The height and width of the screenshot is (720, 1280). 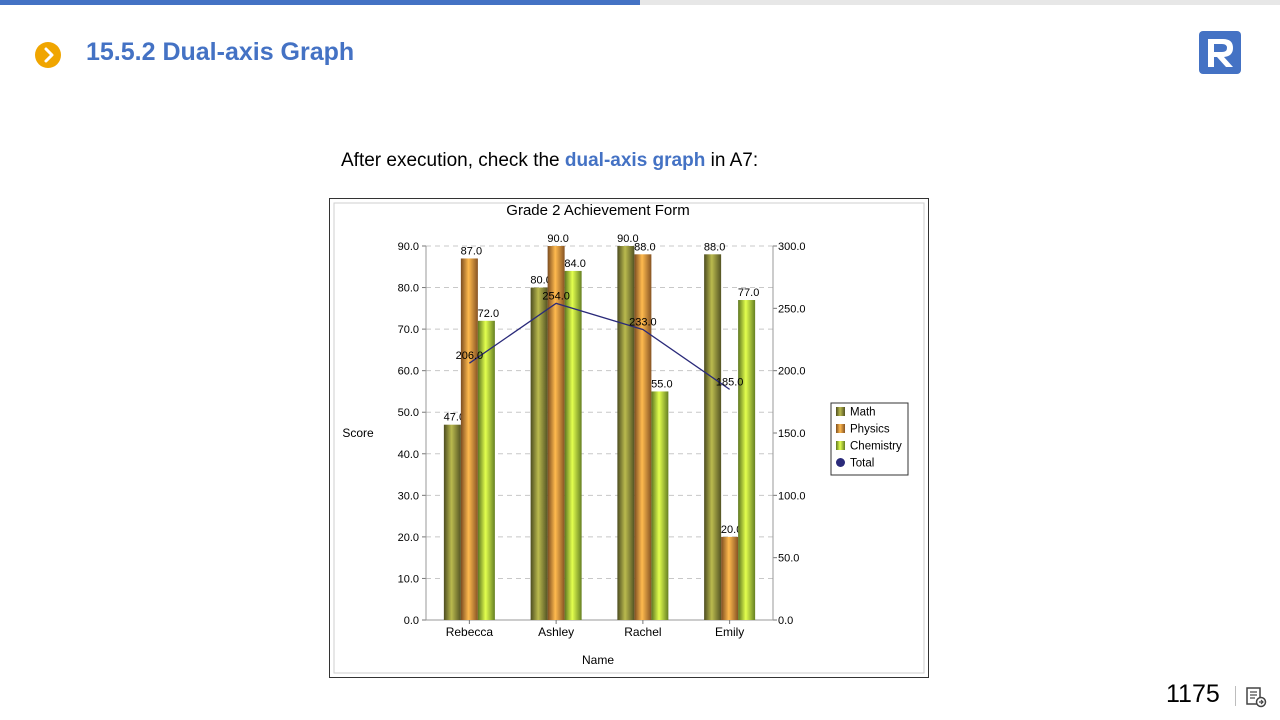 What do you see at coordinates (408, 247) in the screenshot?
I see `y-left-tick-label: 90.0` at bounding box center [408, 247].